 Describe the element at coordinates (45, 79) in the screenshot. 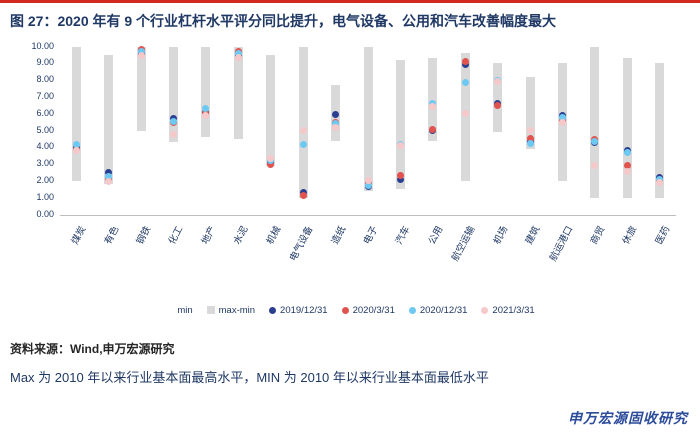

I see `y-axis-tick-label: 8.00` at that location.